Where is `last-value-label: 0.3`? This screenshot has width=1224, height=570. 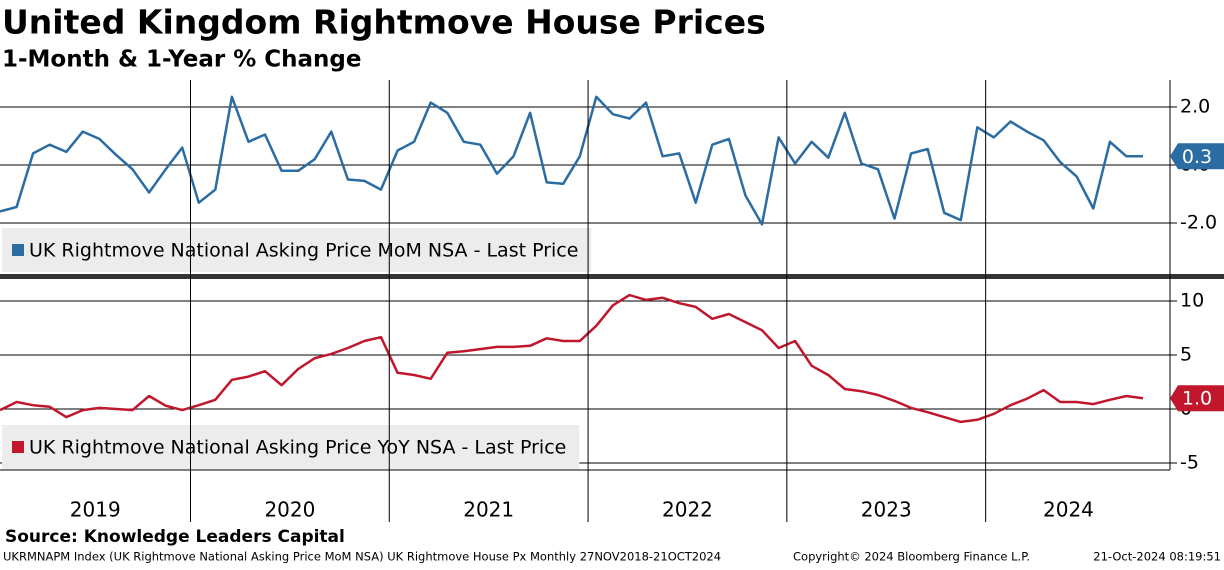
last-value-label: 0.3 is located at coordinates (1197, 157).